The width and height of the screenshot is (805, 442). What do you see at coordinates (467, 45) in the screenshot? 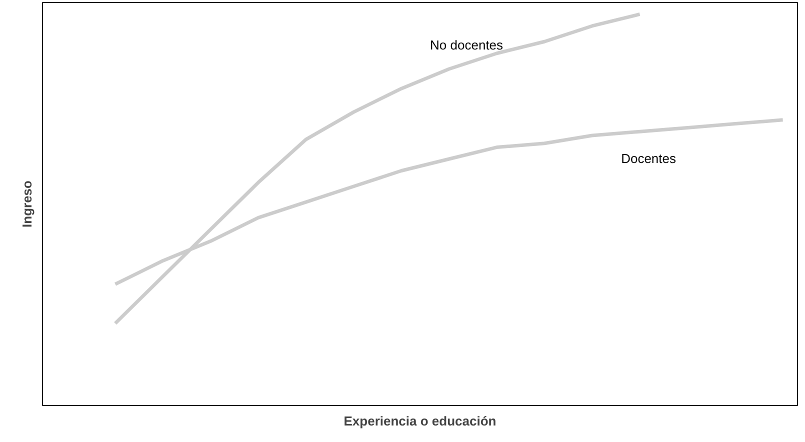
I see `series-label: No docentes` at bounding box center [467, 45].